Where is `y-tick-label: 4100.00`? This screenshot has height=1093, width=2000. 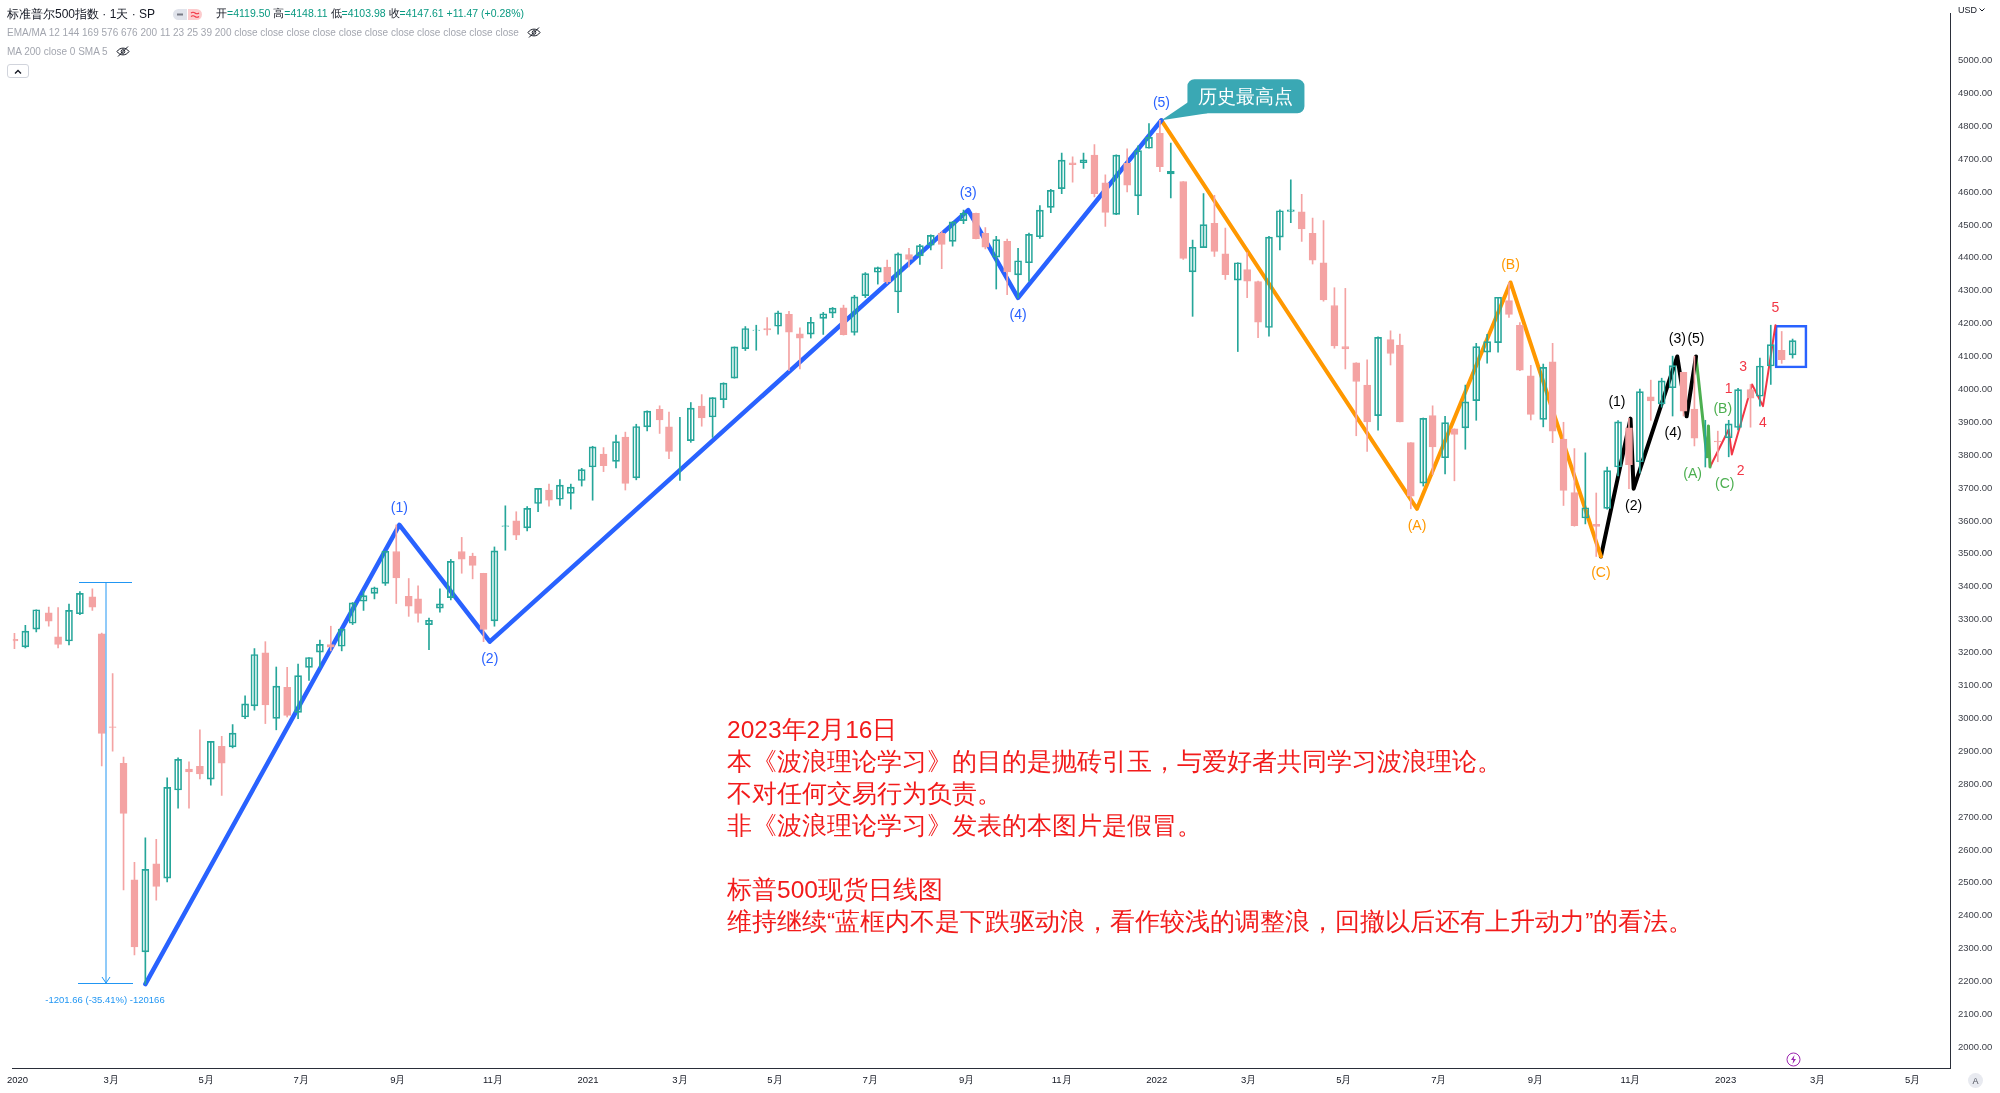
y-tick-label: 4100.00 is located at coordinates (1975, 356).